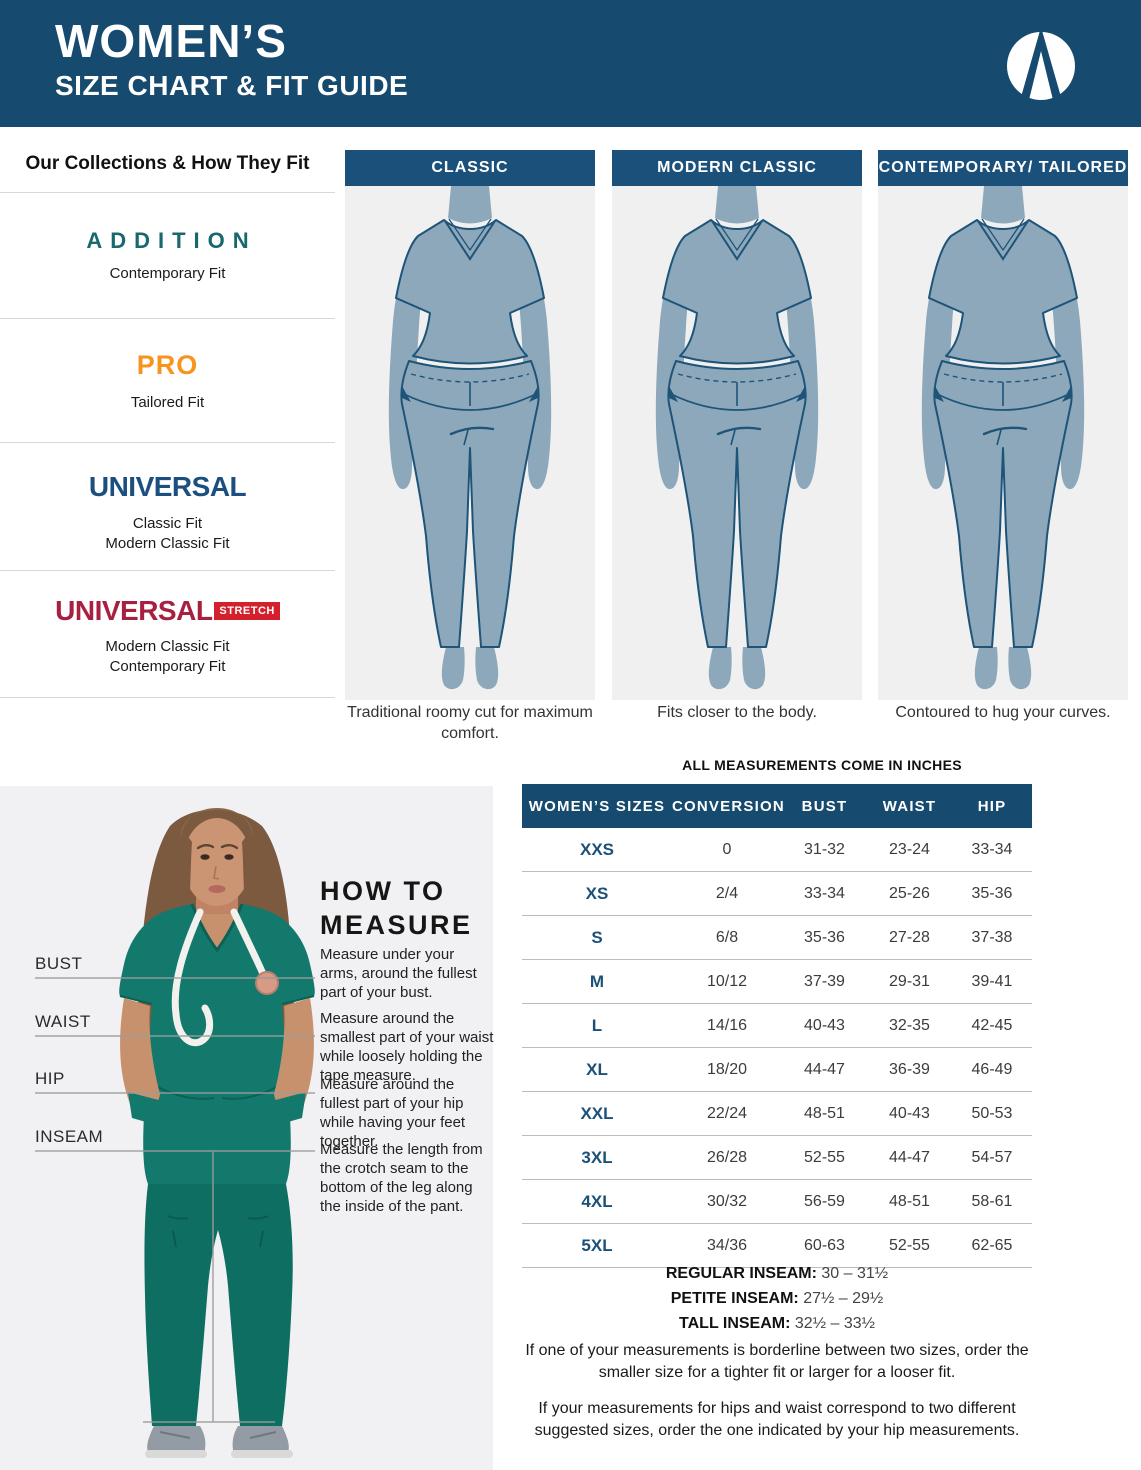  Describe the element at coordinates (824, 1201) in the screenshot. I see `bust-cell: 56-59` at that location.